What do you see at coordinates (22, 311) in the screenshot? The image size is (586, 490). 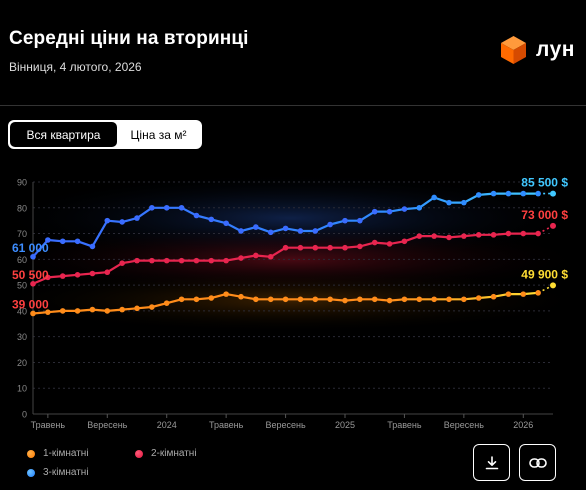 I see `y-tick-label: 40` at bounding box center [22, 311].